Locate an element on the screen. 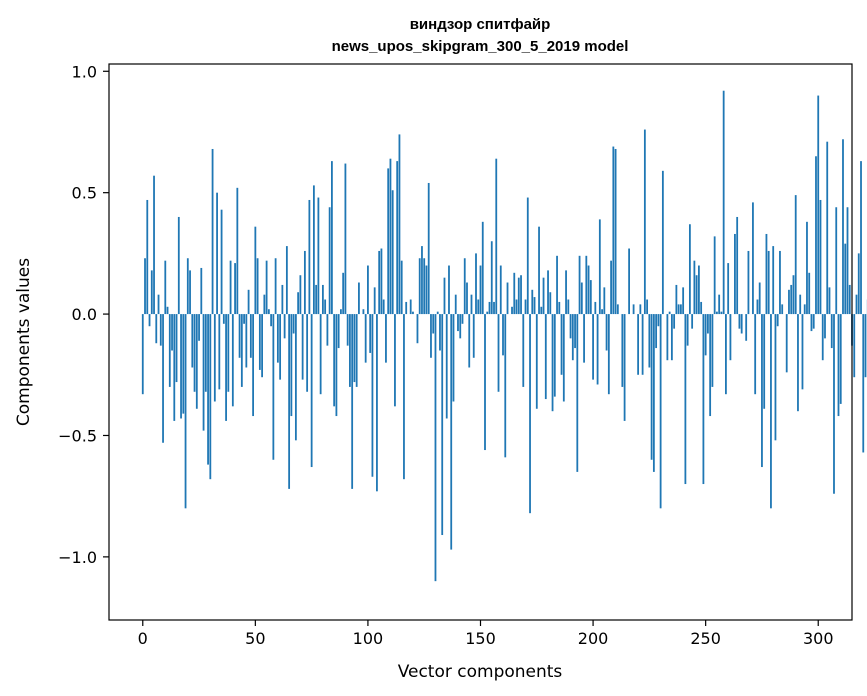 This screenshot has height=696, width=867. x-tick-label: 0 is located at coordinates (143, 638).